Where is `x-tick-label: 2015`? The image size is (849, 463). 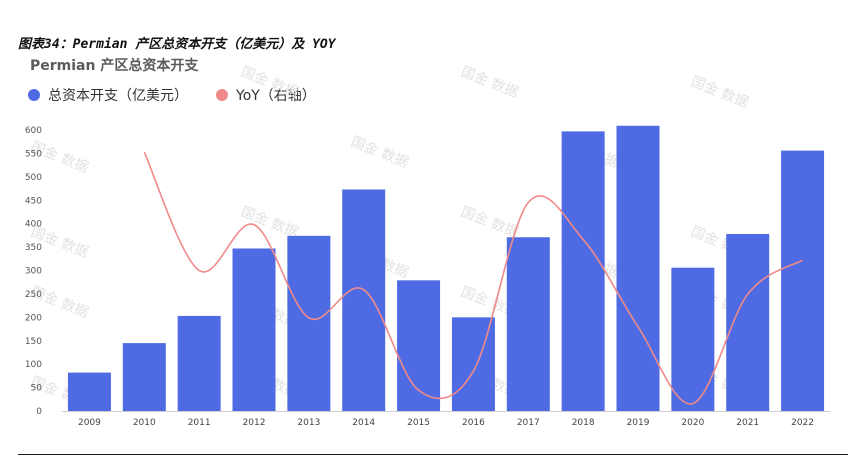
x-tick-label: 2015 is located at coordinates (418, 423).